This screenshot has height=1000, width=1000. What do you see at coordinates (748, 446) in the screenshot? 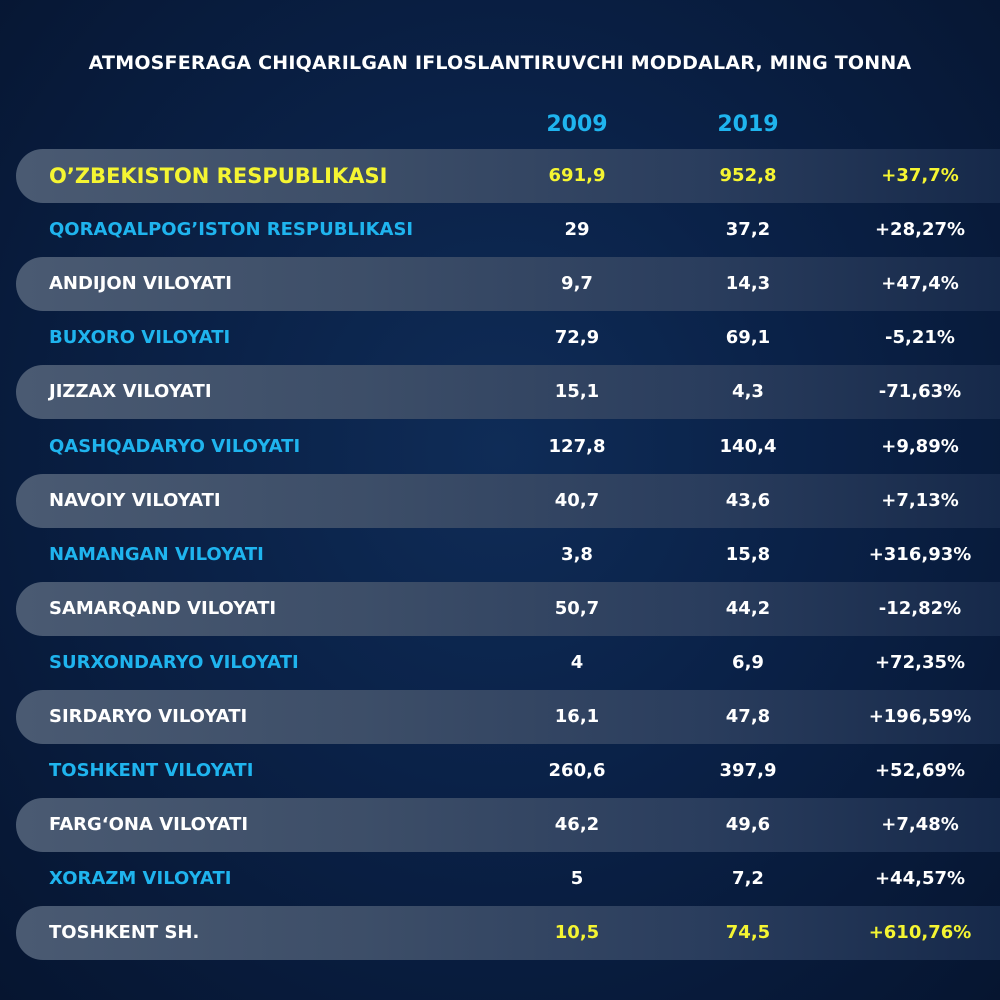
I see `value-2019: 140,4` at bounding box center [748, 446].